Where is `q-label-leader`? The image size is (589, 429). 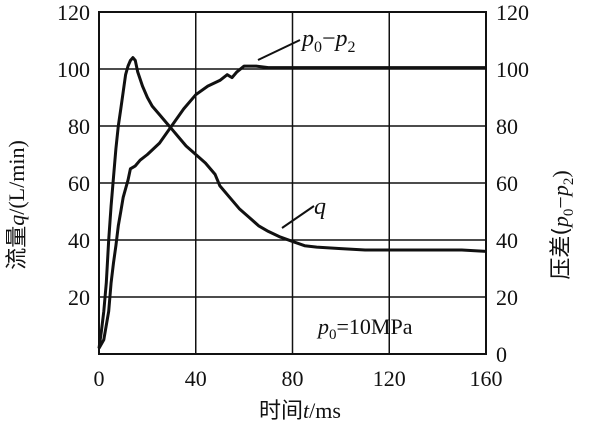
q-label-leader is located at coordinates (298, 217).